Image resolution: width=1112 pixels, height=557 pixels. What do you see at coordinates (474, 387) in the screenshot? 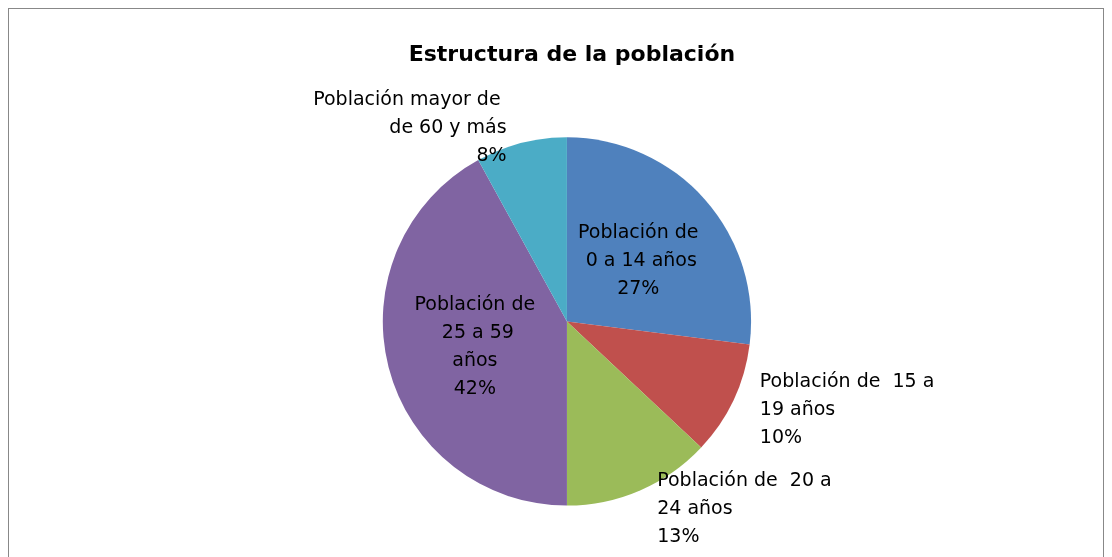
I see `data-label: 42%` at bounding box center [474, 387].